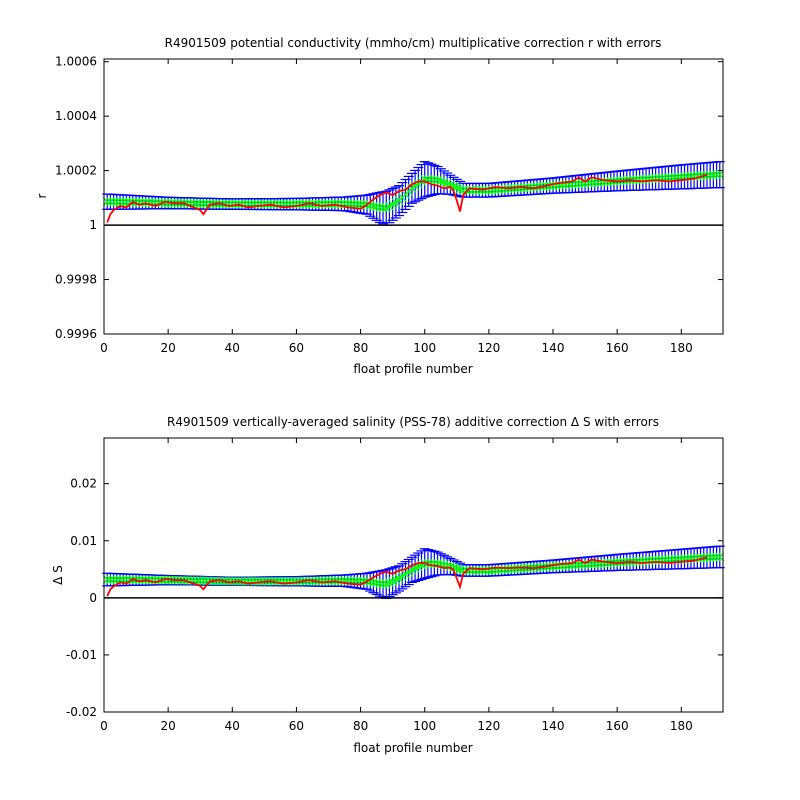 Image resolution: width=800 pixels, height=800 pixels. What do you see at coordinates (93, 598) in the screenshot?
I see `y-tick-label: 0` at bounding box center [93, 598].